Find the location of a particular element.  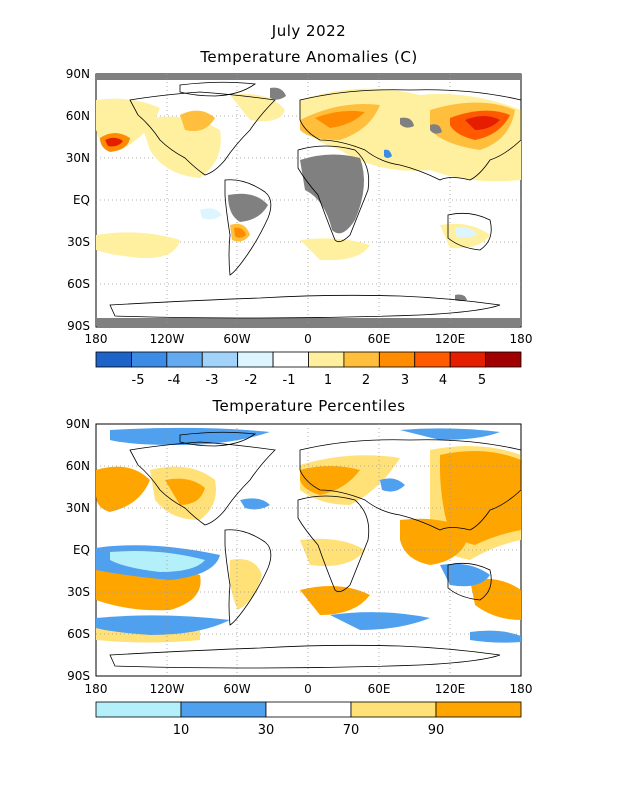

percentile-lat-labels: 90N 60N 30N EQ 30S 60S 90S is located at coordinates (78, 550).